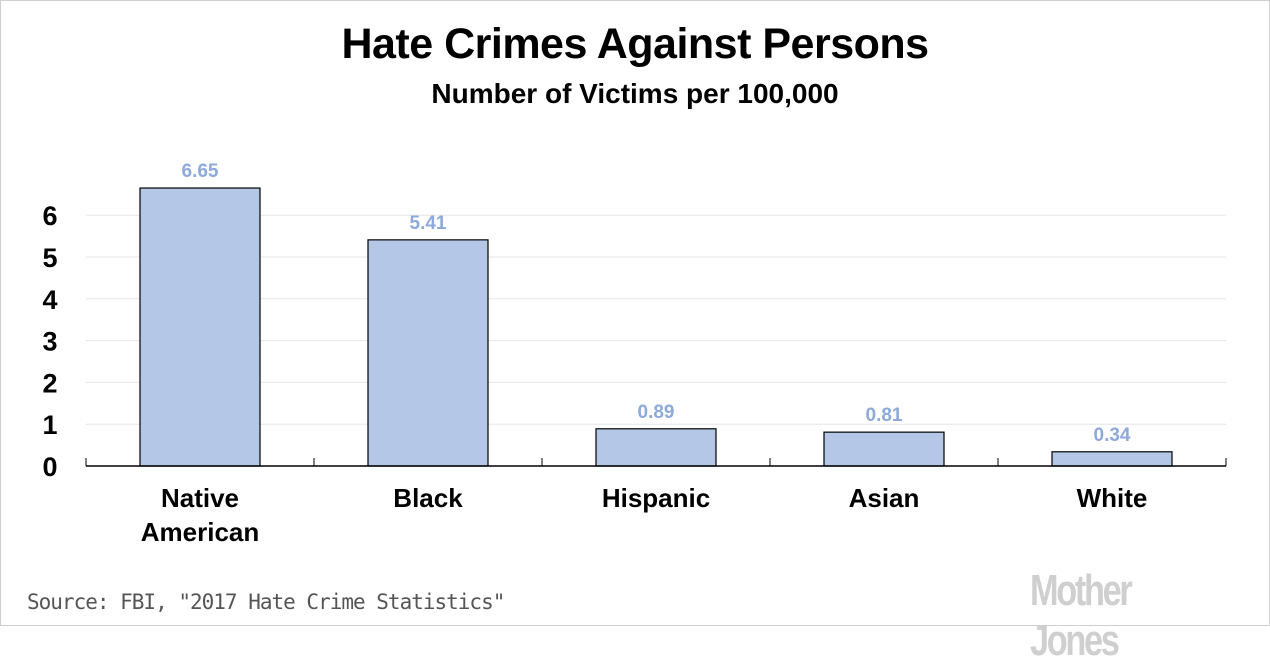  What do you see at coordinates (1112, 498) in the screenshot?
I see `category-label: White` at bounding box center [1112, 498].